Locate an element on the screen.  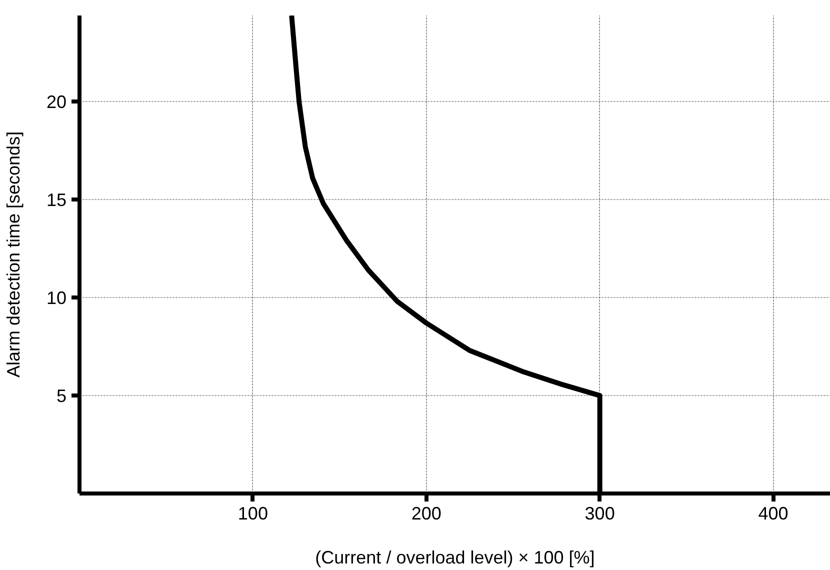
x-tick-label: 300 is located at coordinates (599, 514).